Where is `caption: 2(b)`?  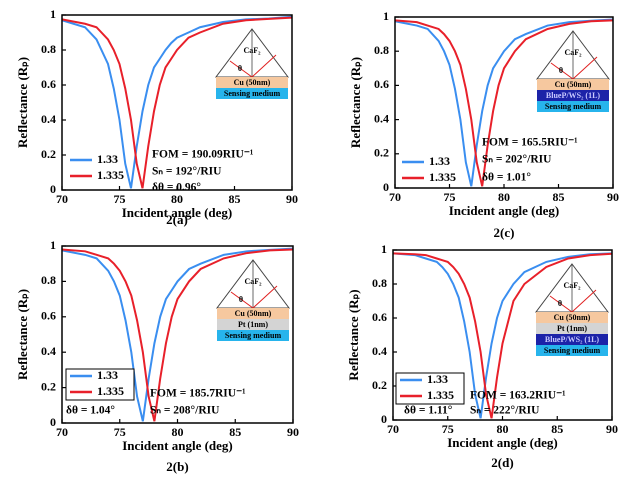 caption: 2(b) is located at coordinates (177, 466).